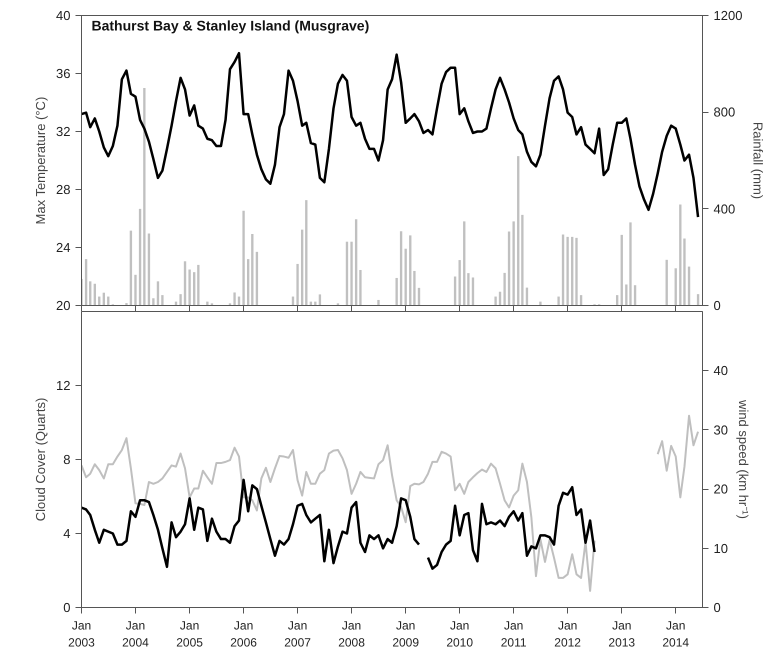  Describe the element at coordinates (40, 160) in the screenshot. I see `y-axis-title: Max Temperature (°C)` at that location.